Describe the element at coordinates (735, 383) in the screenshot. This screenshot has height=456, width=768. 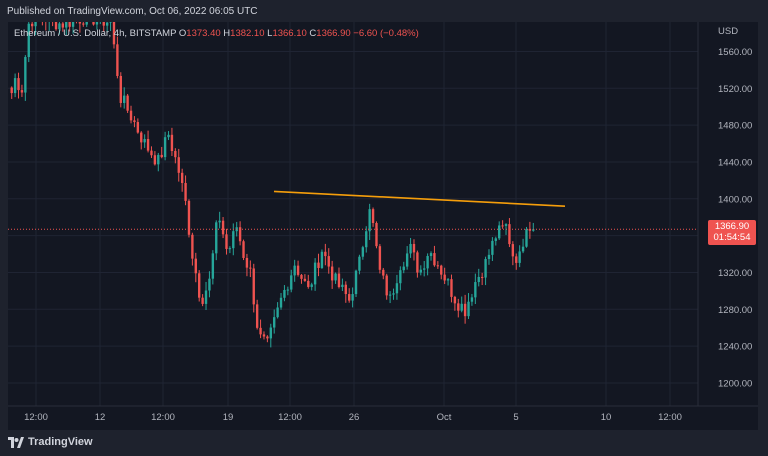
I see `y-tick-label: 1200.00` at that location.